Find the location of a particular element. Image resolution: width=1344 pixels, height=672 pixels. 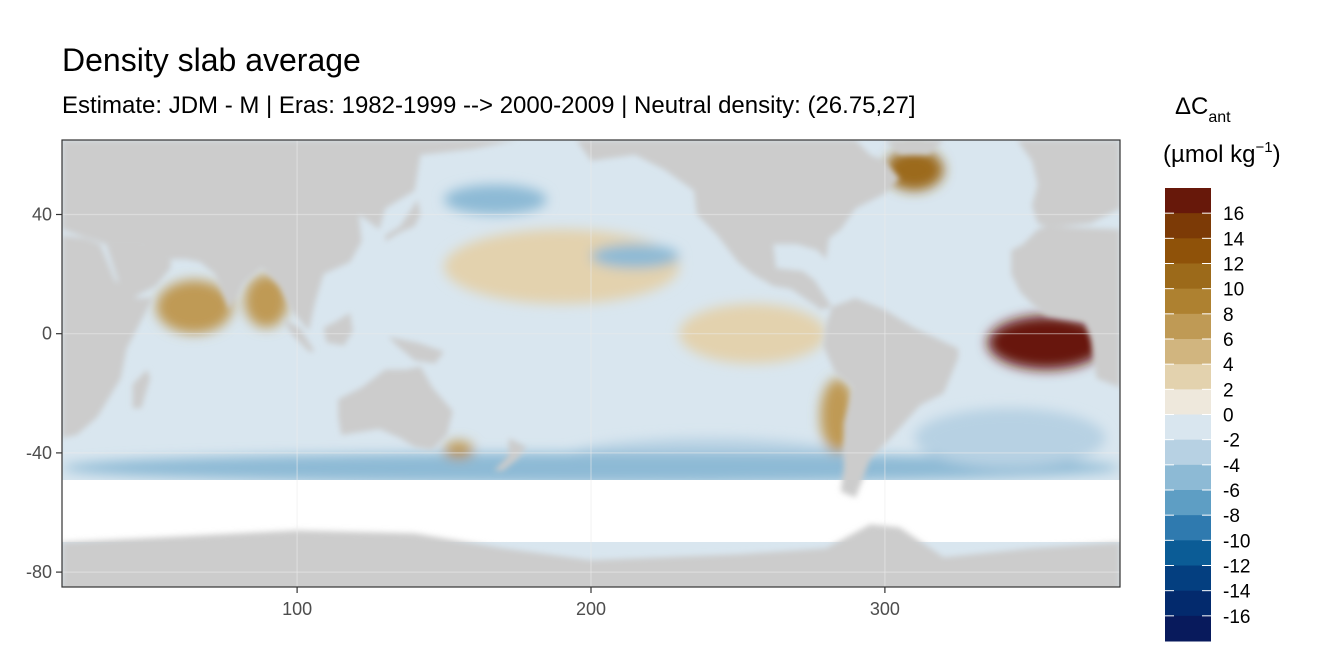

legend-unit-prefix: (µmol kg is located at coordinates (1209, 154).